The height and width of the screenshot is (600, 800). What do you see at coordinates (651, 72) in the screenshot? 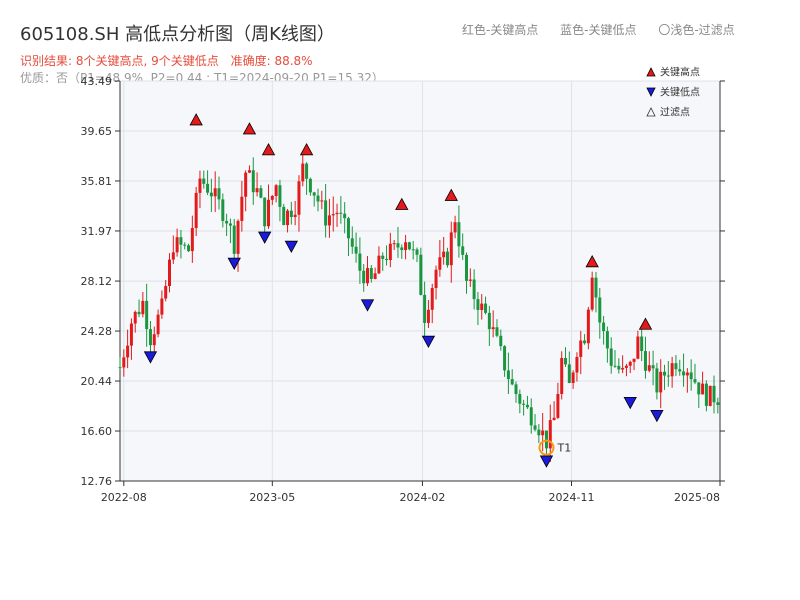
I see `legend-marker` at bounding box center [651, 72].